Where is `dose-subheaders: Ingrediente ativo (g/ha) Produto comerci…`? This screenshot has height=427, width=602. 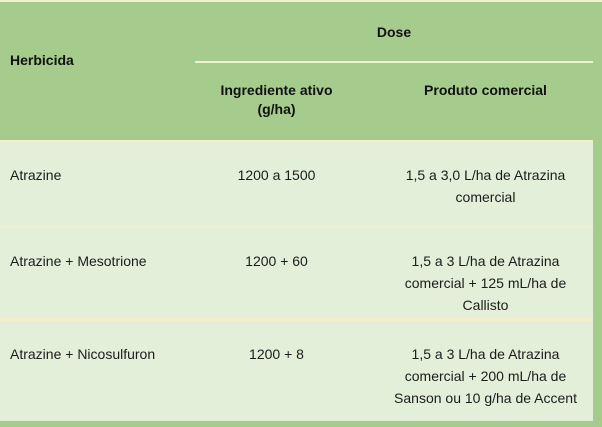
dose-subheaders: Ingrediente ativo (g/ha) Produto comerci… is located at coordinates (394, 101).